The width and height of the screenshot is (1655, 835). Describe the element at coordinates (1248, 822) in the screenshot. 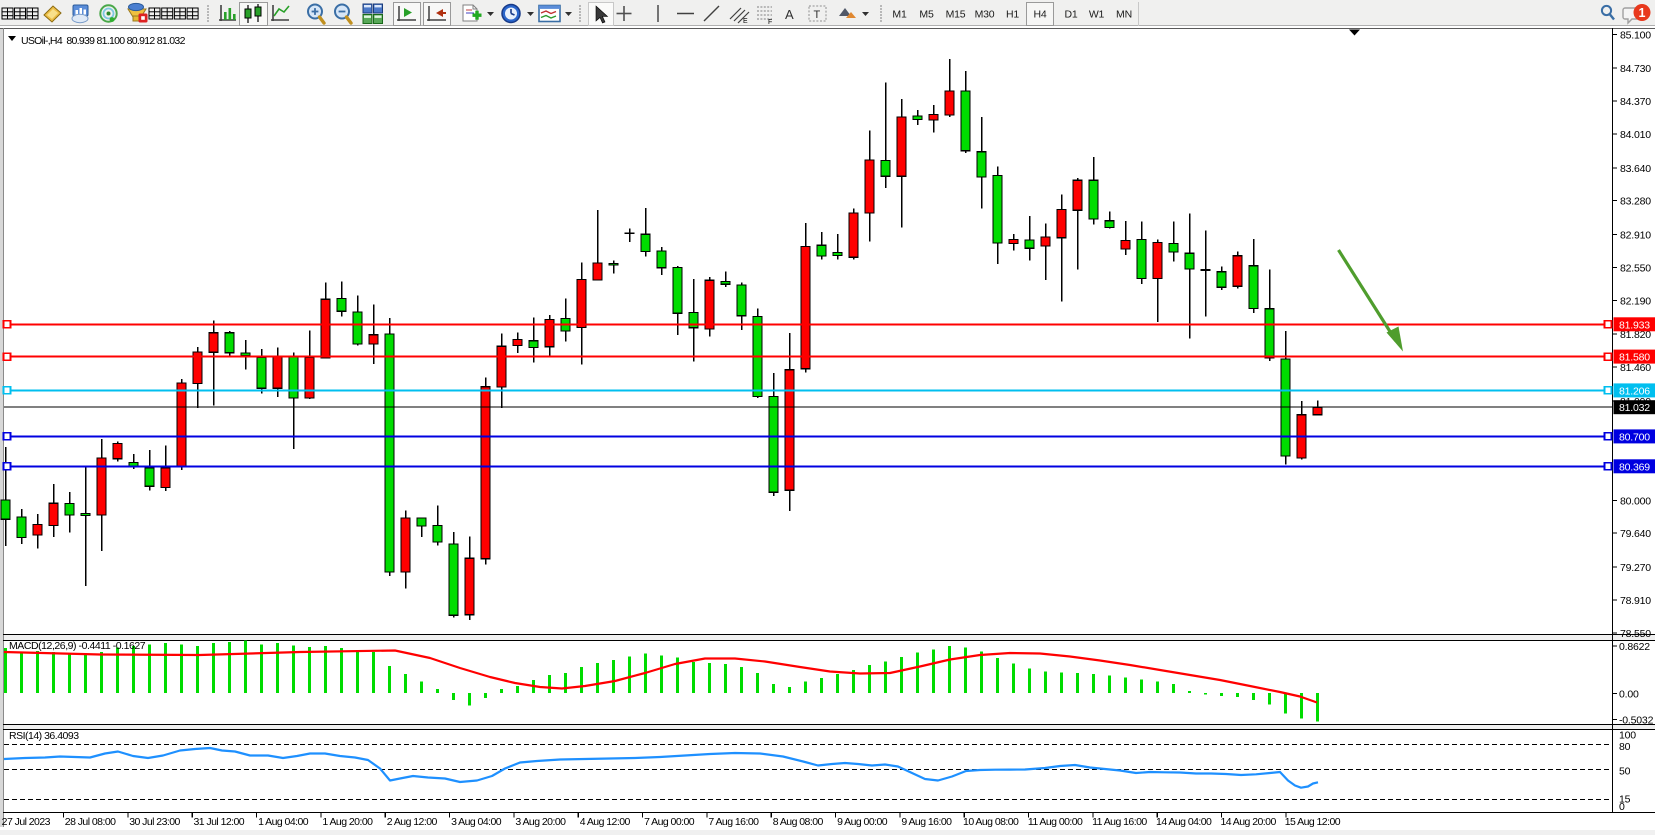

I see `svg-text: 14 Aug 20:00` at that location.